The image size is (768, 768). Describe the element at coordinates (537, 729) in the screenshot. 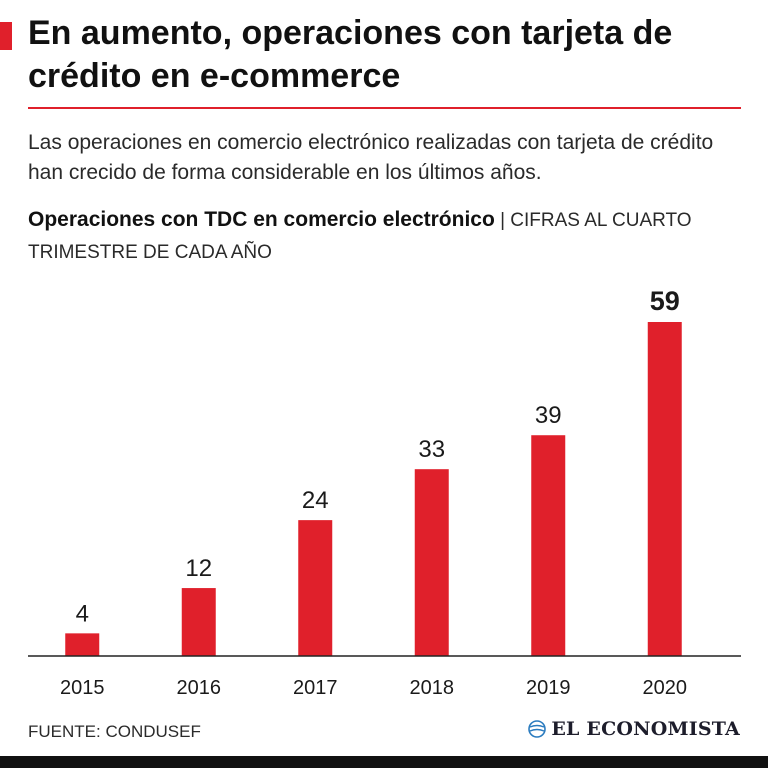

I see `logo-globe-icon` at that location.